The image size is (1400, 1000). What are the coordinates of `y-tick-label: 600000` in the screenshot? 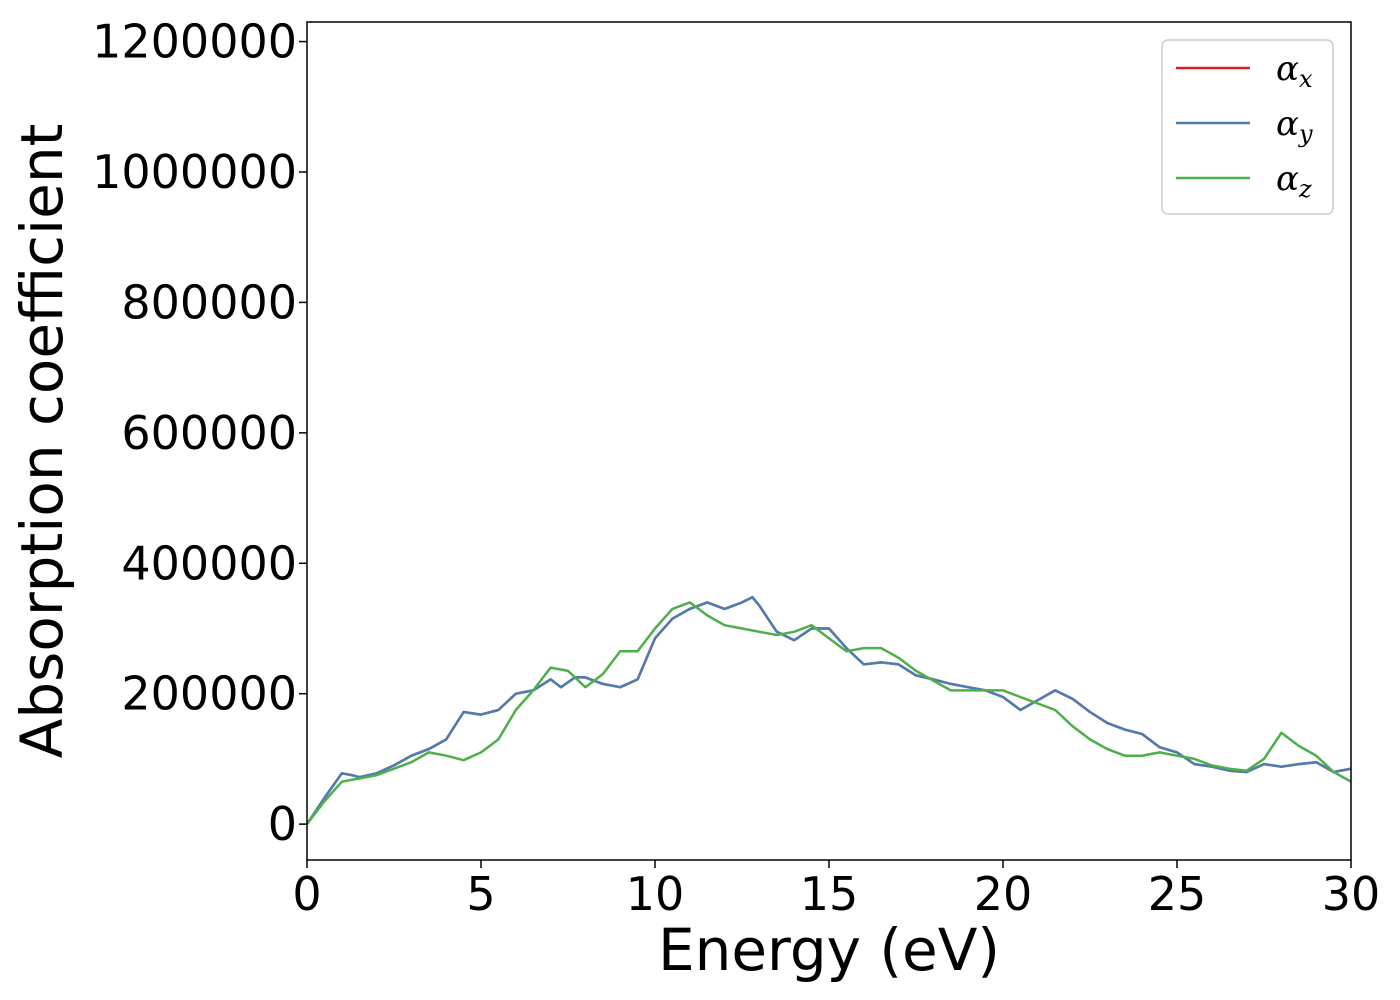 It's located at (209, 433).